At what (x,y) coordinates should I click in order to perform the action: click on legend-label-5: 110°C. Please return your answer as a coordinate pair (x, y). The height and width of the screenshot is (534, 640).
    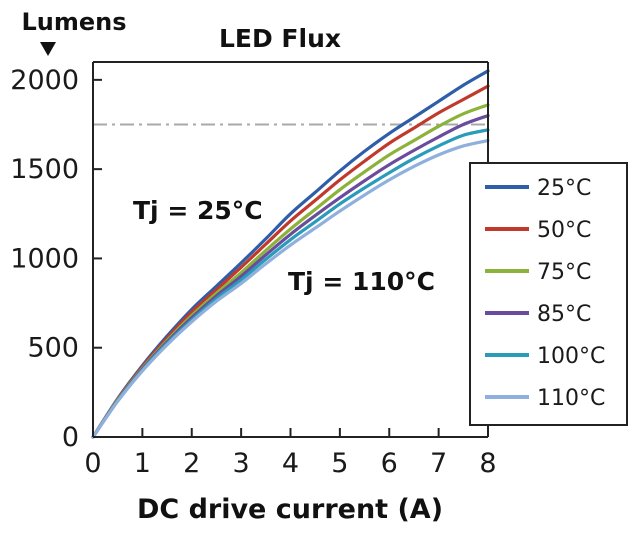
    Looking at the image, I should click on (571, 398).